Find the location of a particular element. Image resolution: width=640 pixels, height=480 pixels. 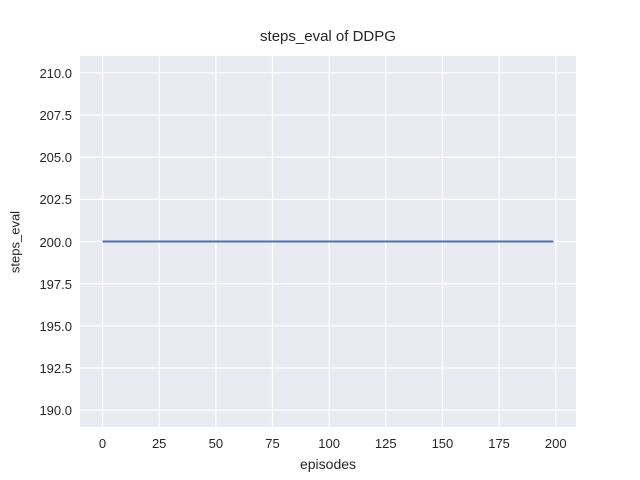

y-tick-label: 202.5 is located at coordinates (55, 200).